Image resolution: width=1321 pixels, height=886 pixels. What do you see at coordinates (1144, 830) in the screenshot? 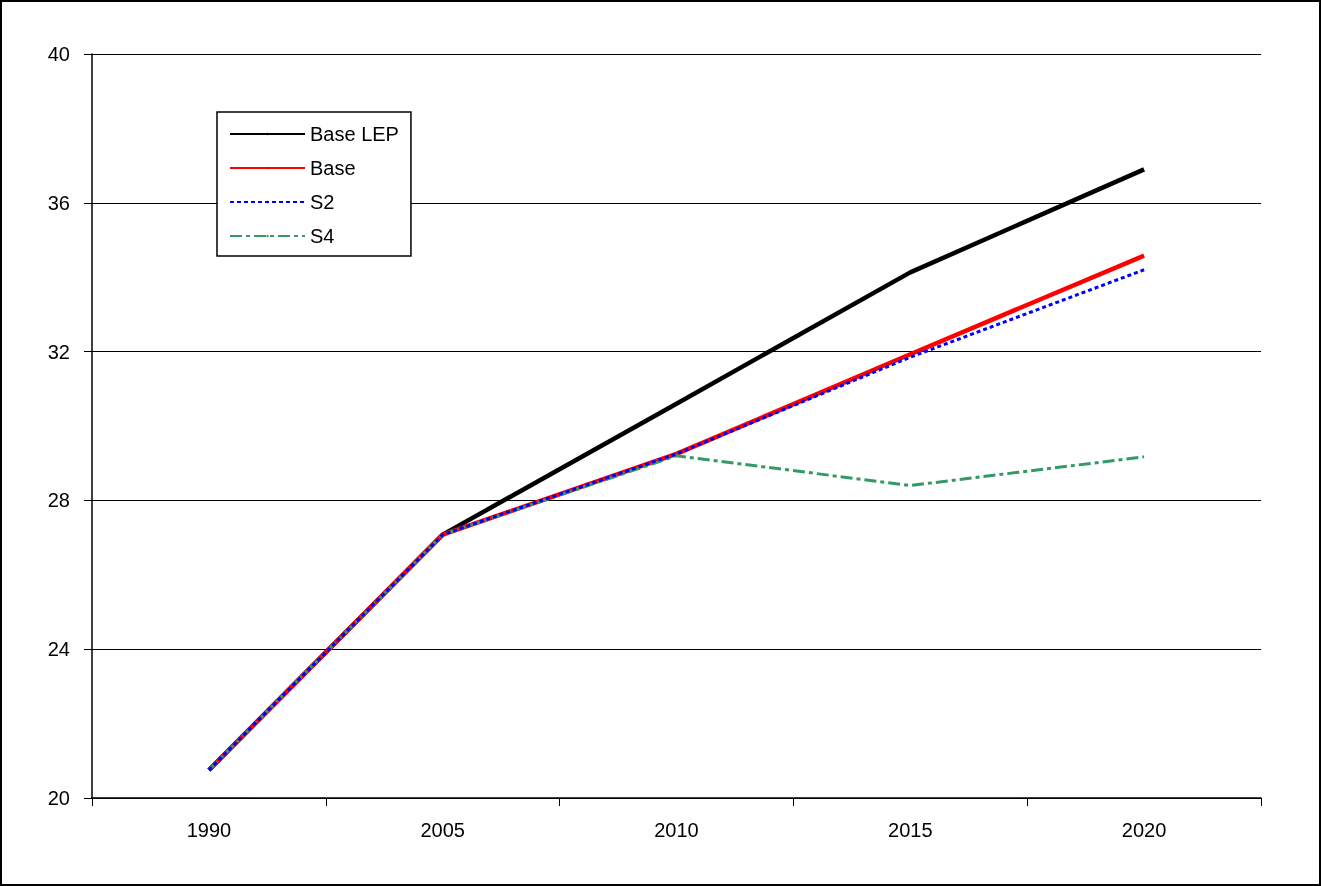
I see `x-tick-label: 2020` at bounding box center [1144, 830].